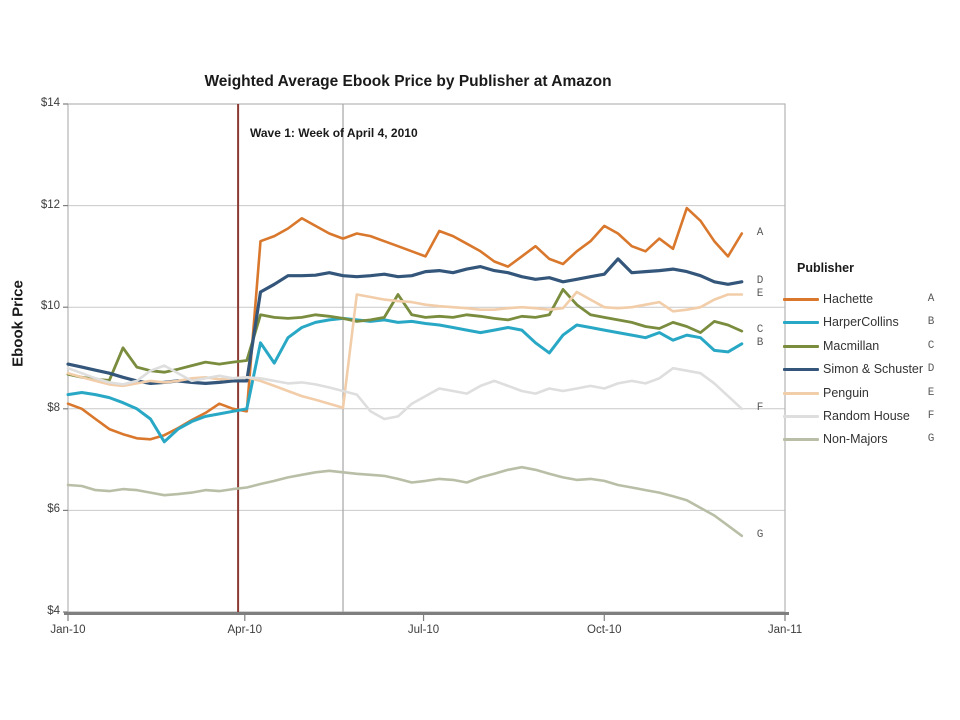 This screenshot has height=720, width=960. What do you see at coordinates (855, 439) in the screenshot?
I see `legend-label-G: Non-Majors` at bounding box center [855, 439].